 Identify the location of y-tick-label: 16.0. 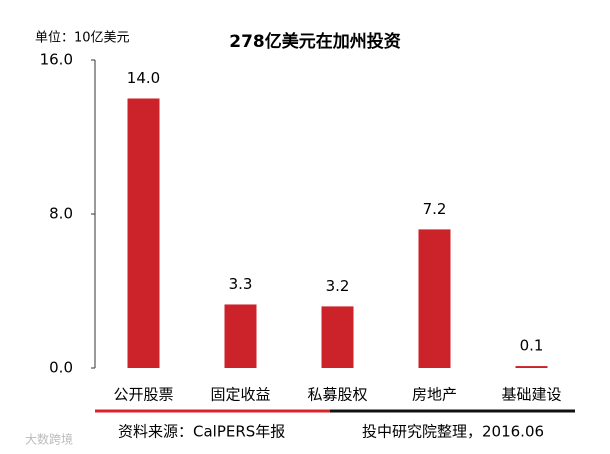
(56, 60).